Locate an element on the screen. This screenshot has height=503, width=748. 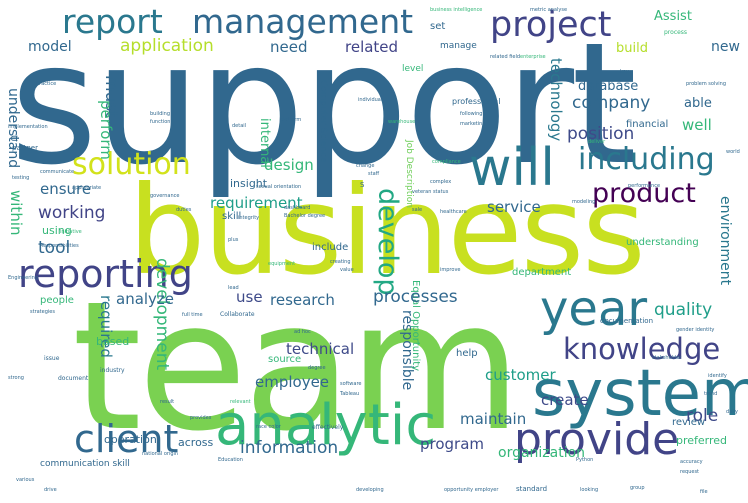
word-including: including is located at coordinates (646, 159).